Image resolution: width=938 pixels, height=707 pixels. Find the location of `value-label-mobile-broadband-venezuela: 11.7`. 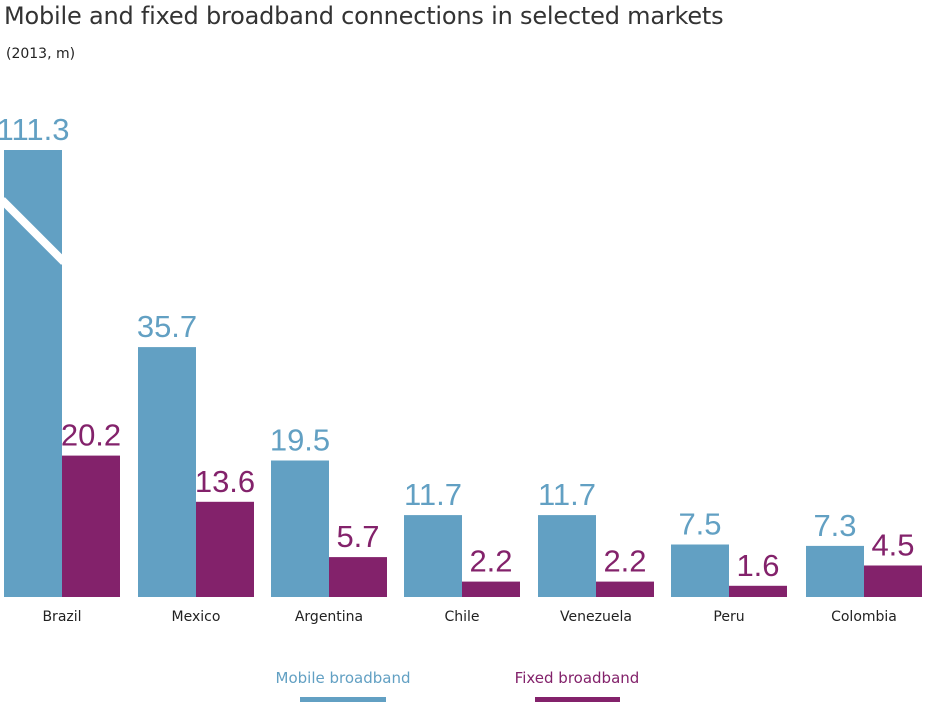

value-label-mobile-broadband-venezuela: 11.7 is located at coordinates (567, 494).